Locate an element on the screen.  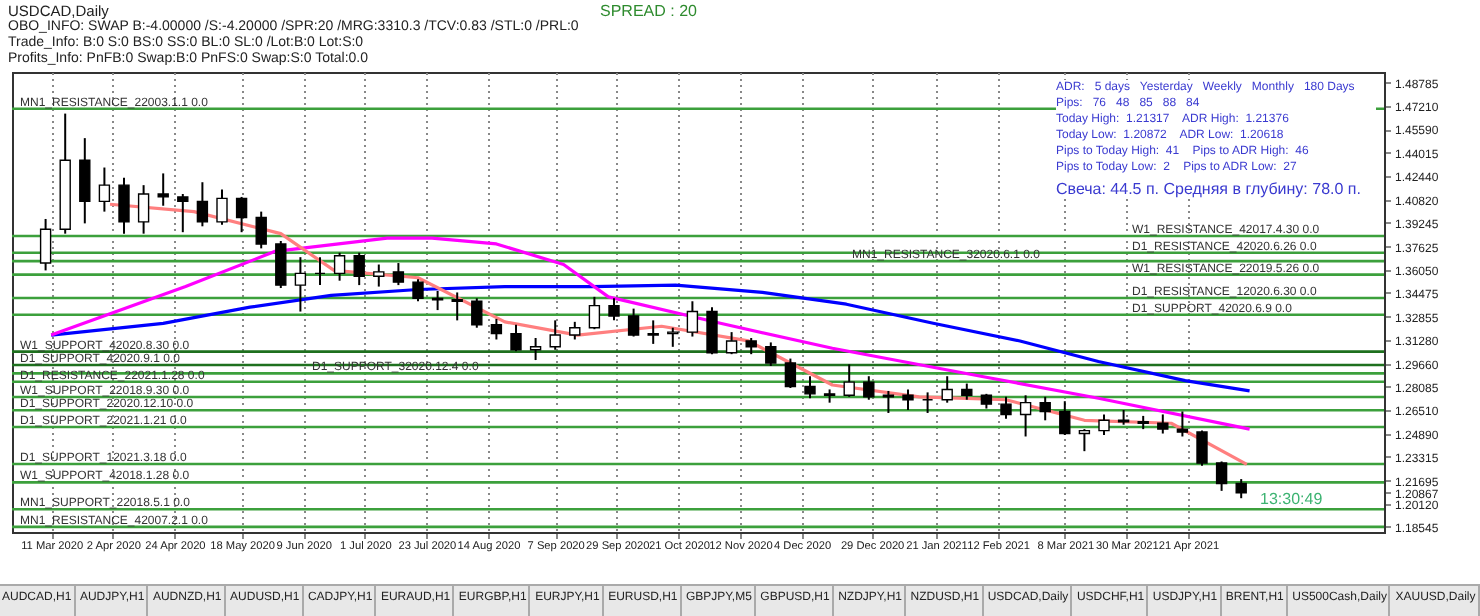
annotation: Свеча: 44.5 п. Средняя в глубину: 78.0 п. is located at coordinates (1209, 189).